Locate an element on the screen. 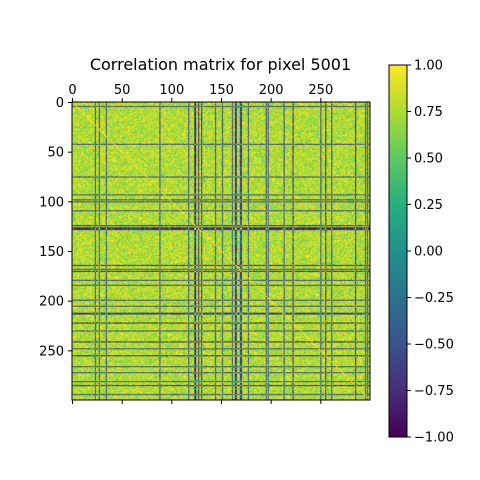 This screenshot has height=480, width=480. colorbar-tick-label: −0.50 is located at coordinates (434, 345).